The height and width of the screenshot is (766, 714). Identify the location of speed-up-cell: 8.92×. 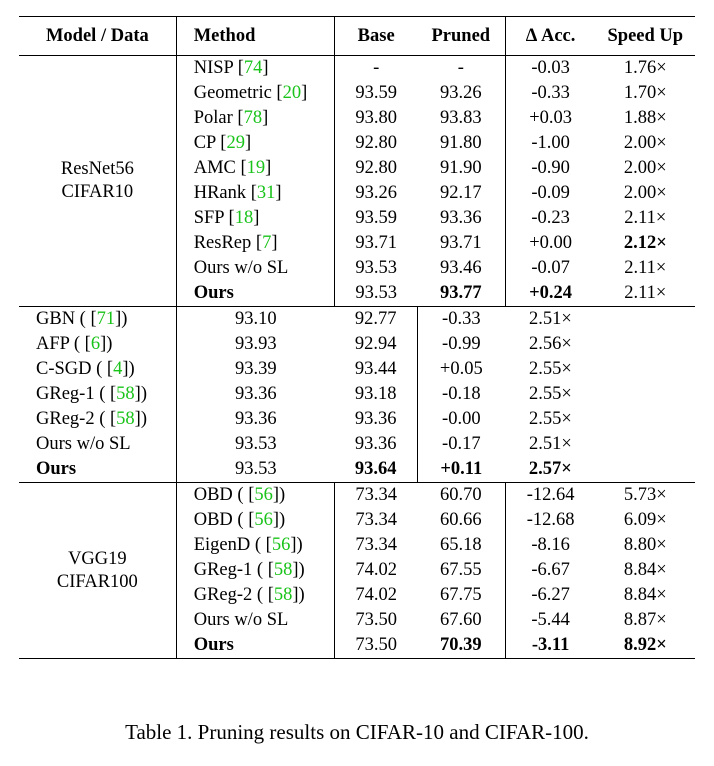
(645, 645).